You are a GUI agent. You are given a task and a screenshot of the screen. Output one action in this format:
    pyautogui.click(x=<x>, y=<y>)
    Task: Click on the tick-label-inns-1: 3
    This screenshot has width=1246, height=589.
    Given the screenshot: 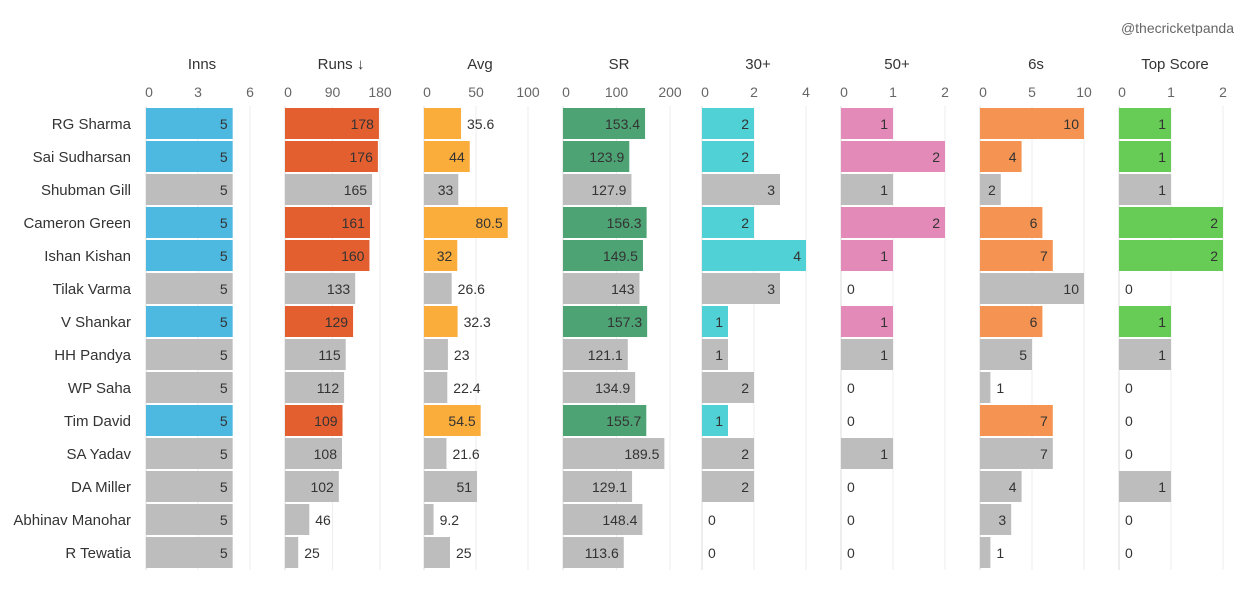 What is the action you would take?
    pyautogui.click(x=198, y=92)
    